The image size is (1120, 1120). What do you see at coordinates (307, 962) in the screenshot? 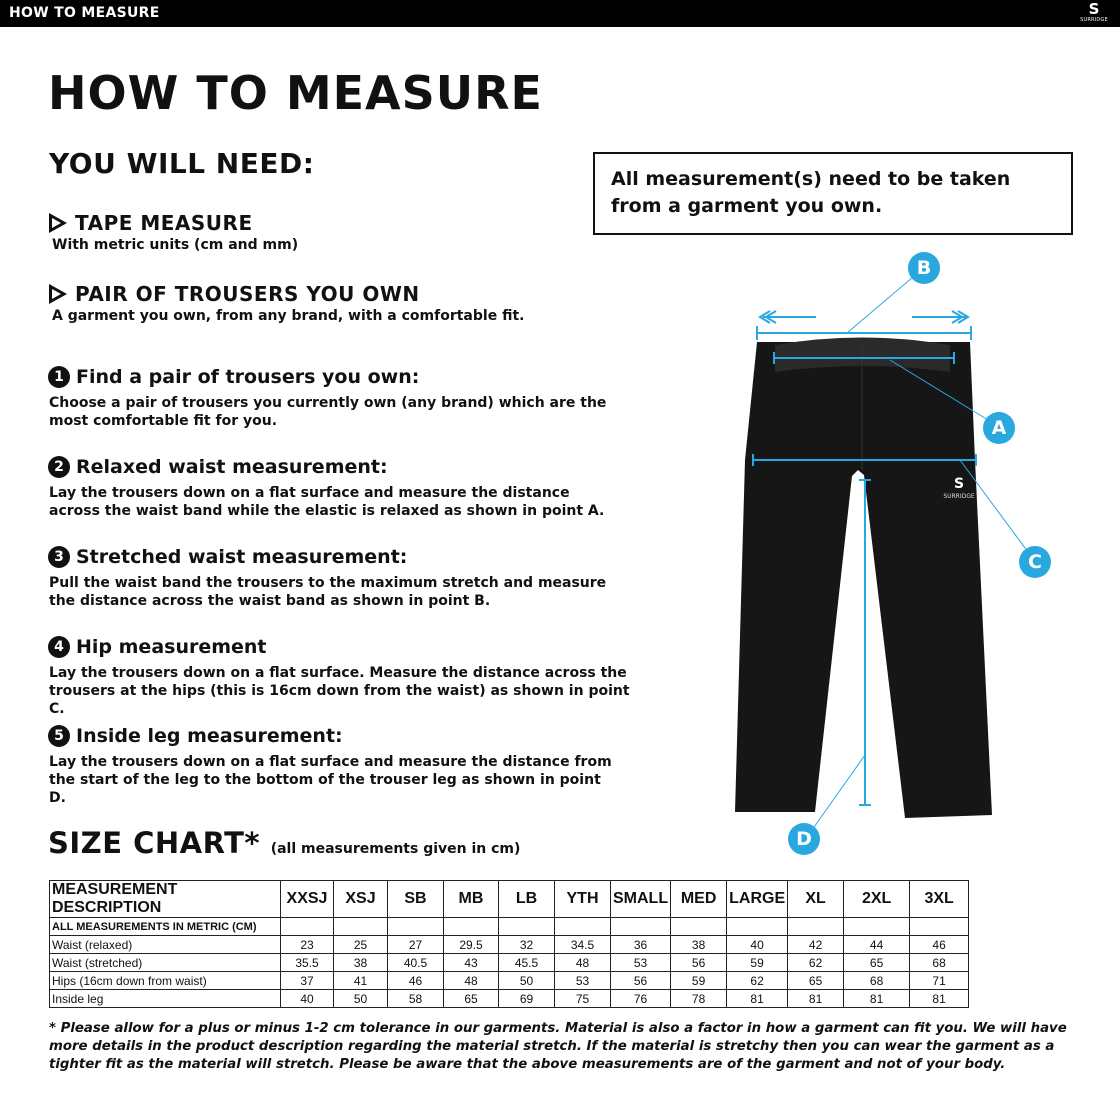
I see `value-cell: 35.5` at bounding box center [307, 962].